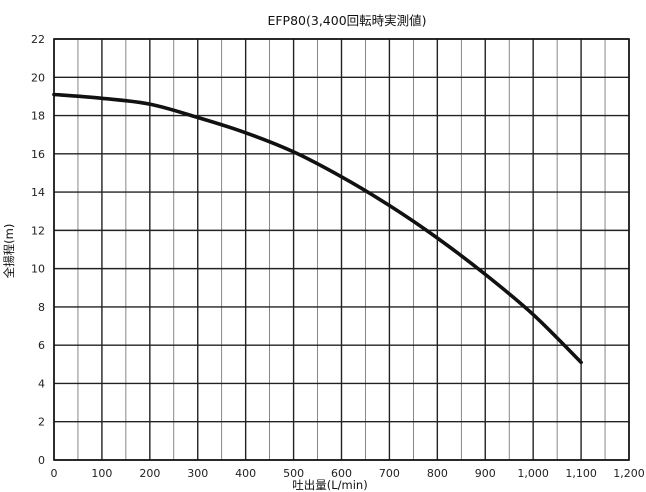 This screenshot has width=646, height=492. I want to click on y-axis-label: 全揚程(m), so click(9, 251).